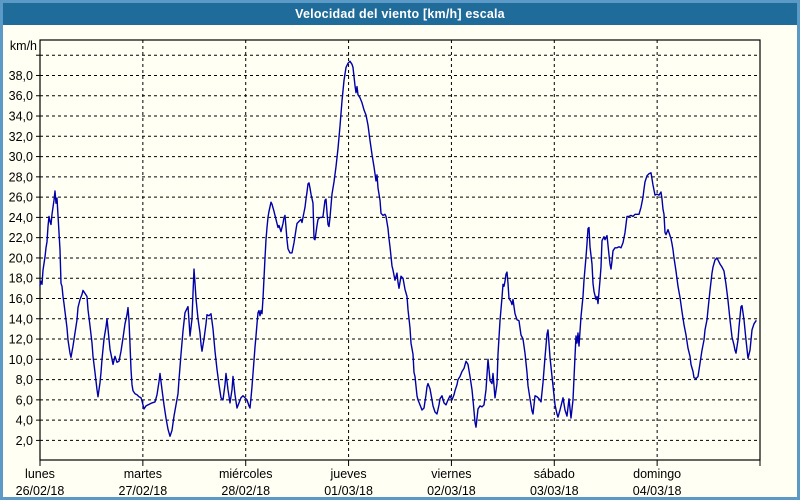 This screenshot has height=500, width=800. Describe the element at coordinates (21, 360) in the screenshot. I see `y-tick-label: 10,0` at that location.